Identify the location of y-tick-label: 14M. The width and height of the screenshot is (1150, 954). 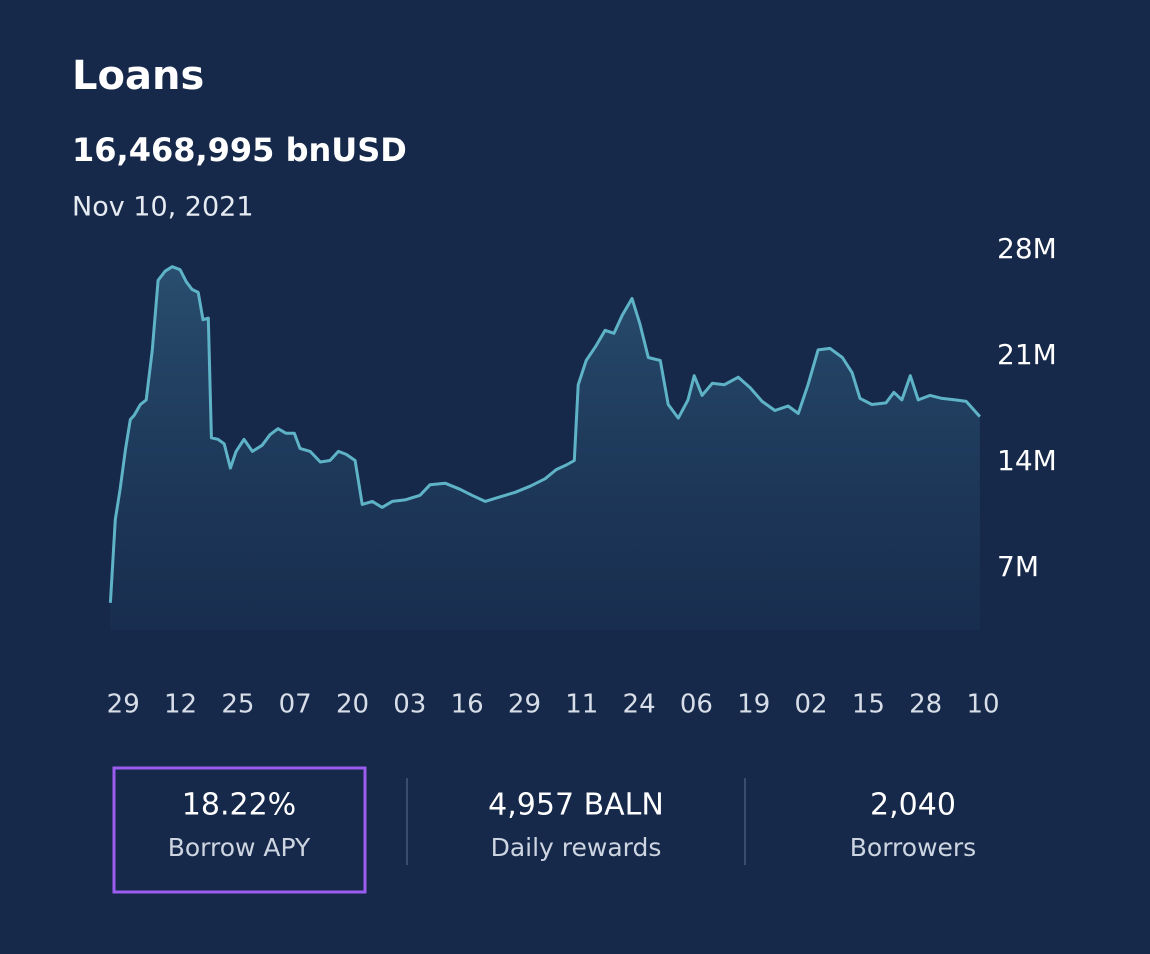
(1027, 460).